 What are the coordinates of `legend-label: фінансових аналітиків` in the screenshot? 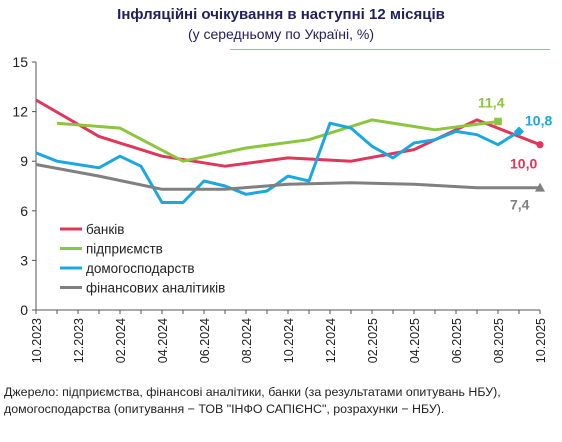 It's located at (155, 288).